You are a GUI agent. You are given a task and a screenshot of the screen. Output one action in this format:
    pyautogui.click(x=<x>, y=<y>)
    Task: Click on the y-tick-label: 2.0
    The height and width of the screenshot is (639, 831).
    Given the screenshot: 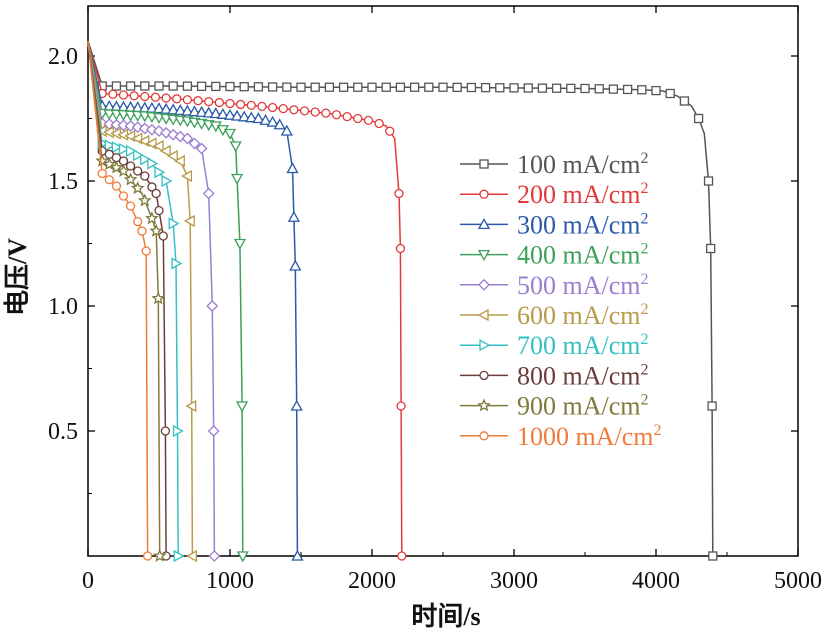 What is the action you would take?
    pyautogui.click(x=63, y=57)
    